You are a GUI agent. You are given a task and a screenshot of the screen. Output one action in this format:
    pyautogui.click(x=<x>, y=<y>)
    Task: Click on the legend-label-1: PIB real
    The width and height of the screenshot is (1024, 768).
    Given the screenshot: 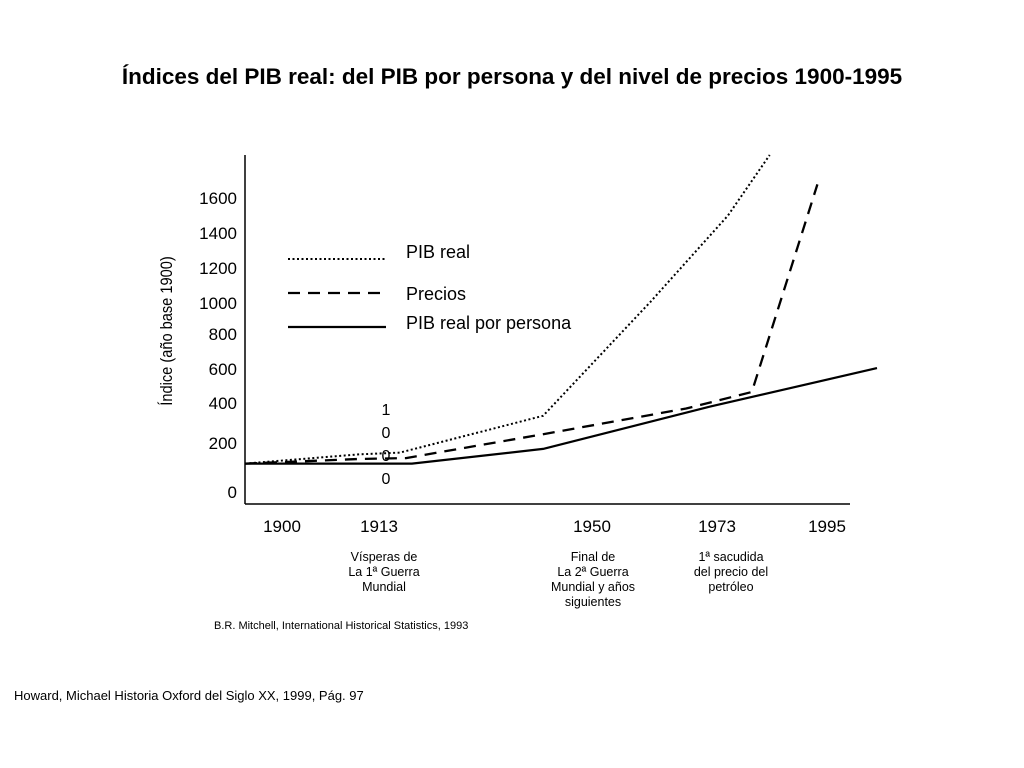 What is the action you would take?
    pyautogui.click(x=438, y=252)
    